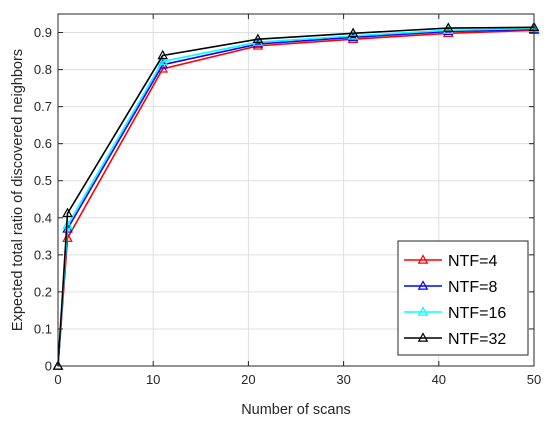 This screenshot has height=425, width=550. Describe the element at coordinates (43, 106) in the screenshot. I see `y-tick-label: 0.7` at that location.